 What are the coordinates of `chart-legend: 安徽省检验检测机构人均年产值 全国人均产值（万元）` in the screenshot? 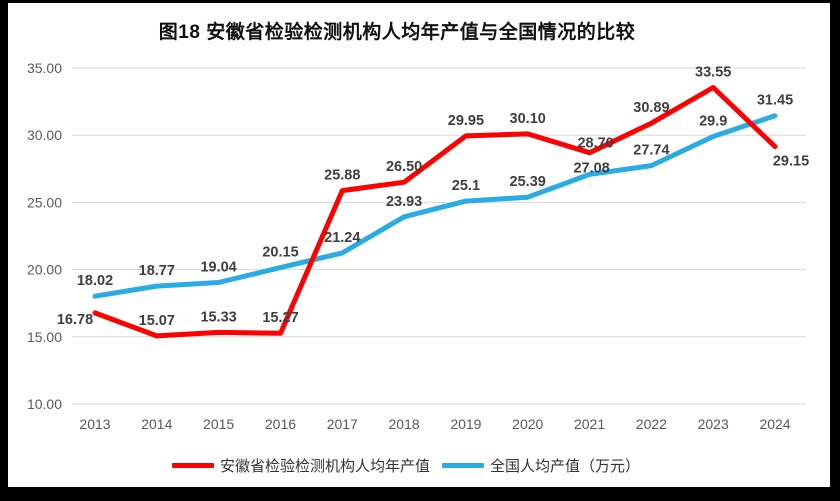 It's located at (413, 465).